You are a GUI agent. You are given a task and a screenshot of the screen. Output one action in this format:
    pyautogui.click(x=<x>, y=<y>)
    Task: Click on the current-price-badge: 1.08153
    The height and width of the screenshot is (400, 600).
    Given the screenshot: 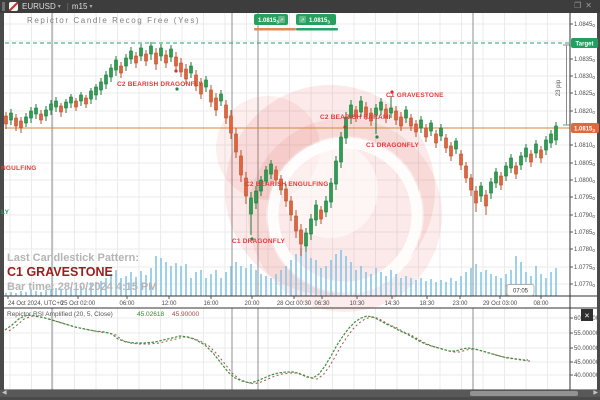 What is the action you would take?
    pyautogui.click(x=585, y=128)
    